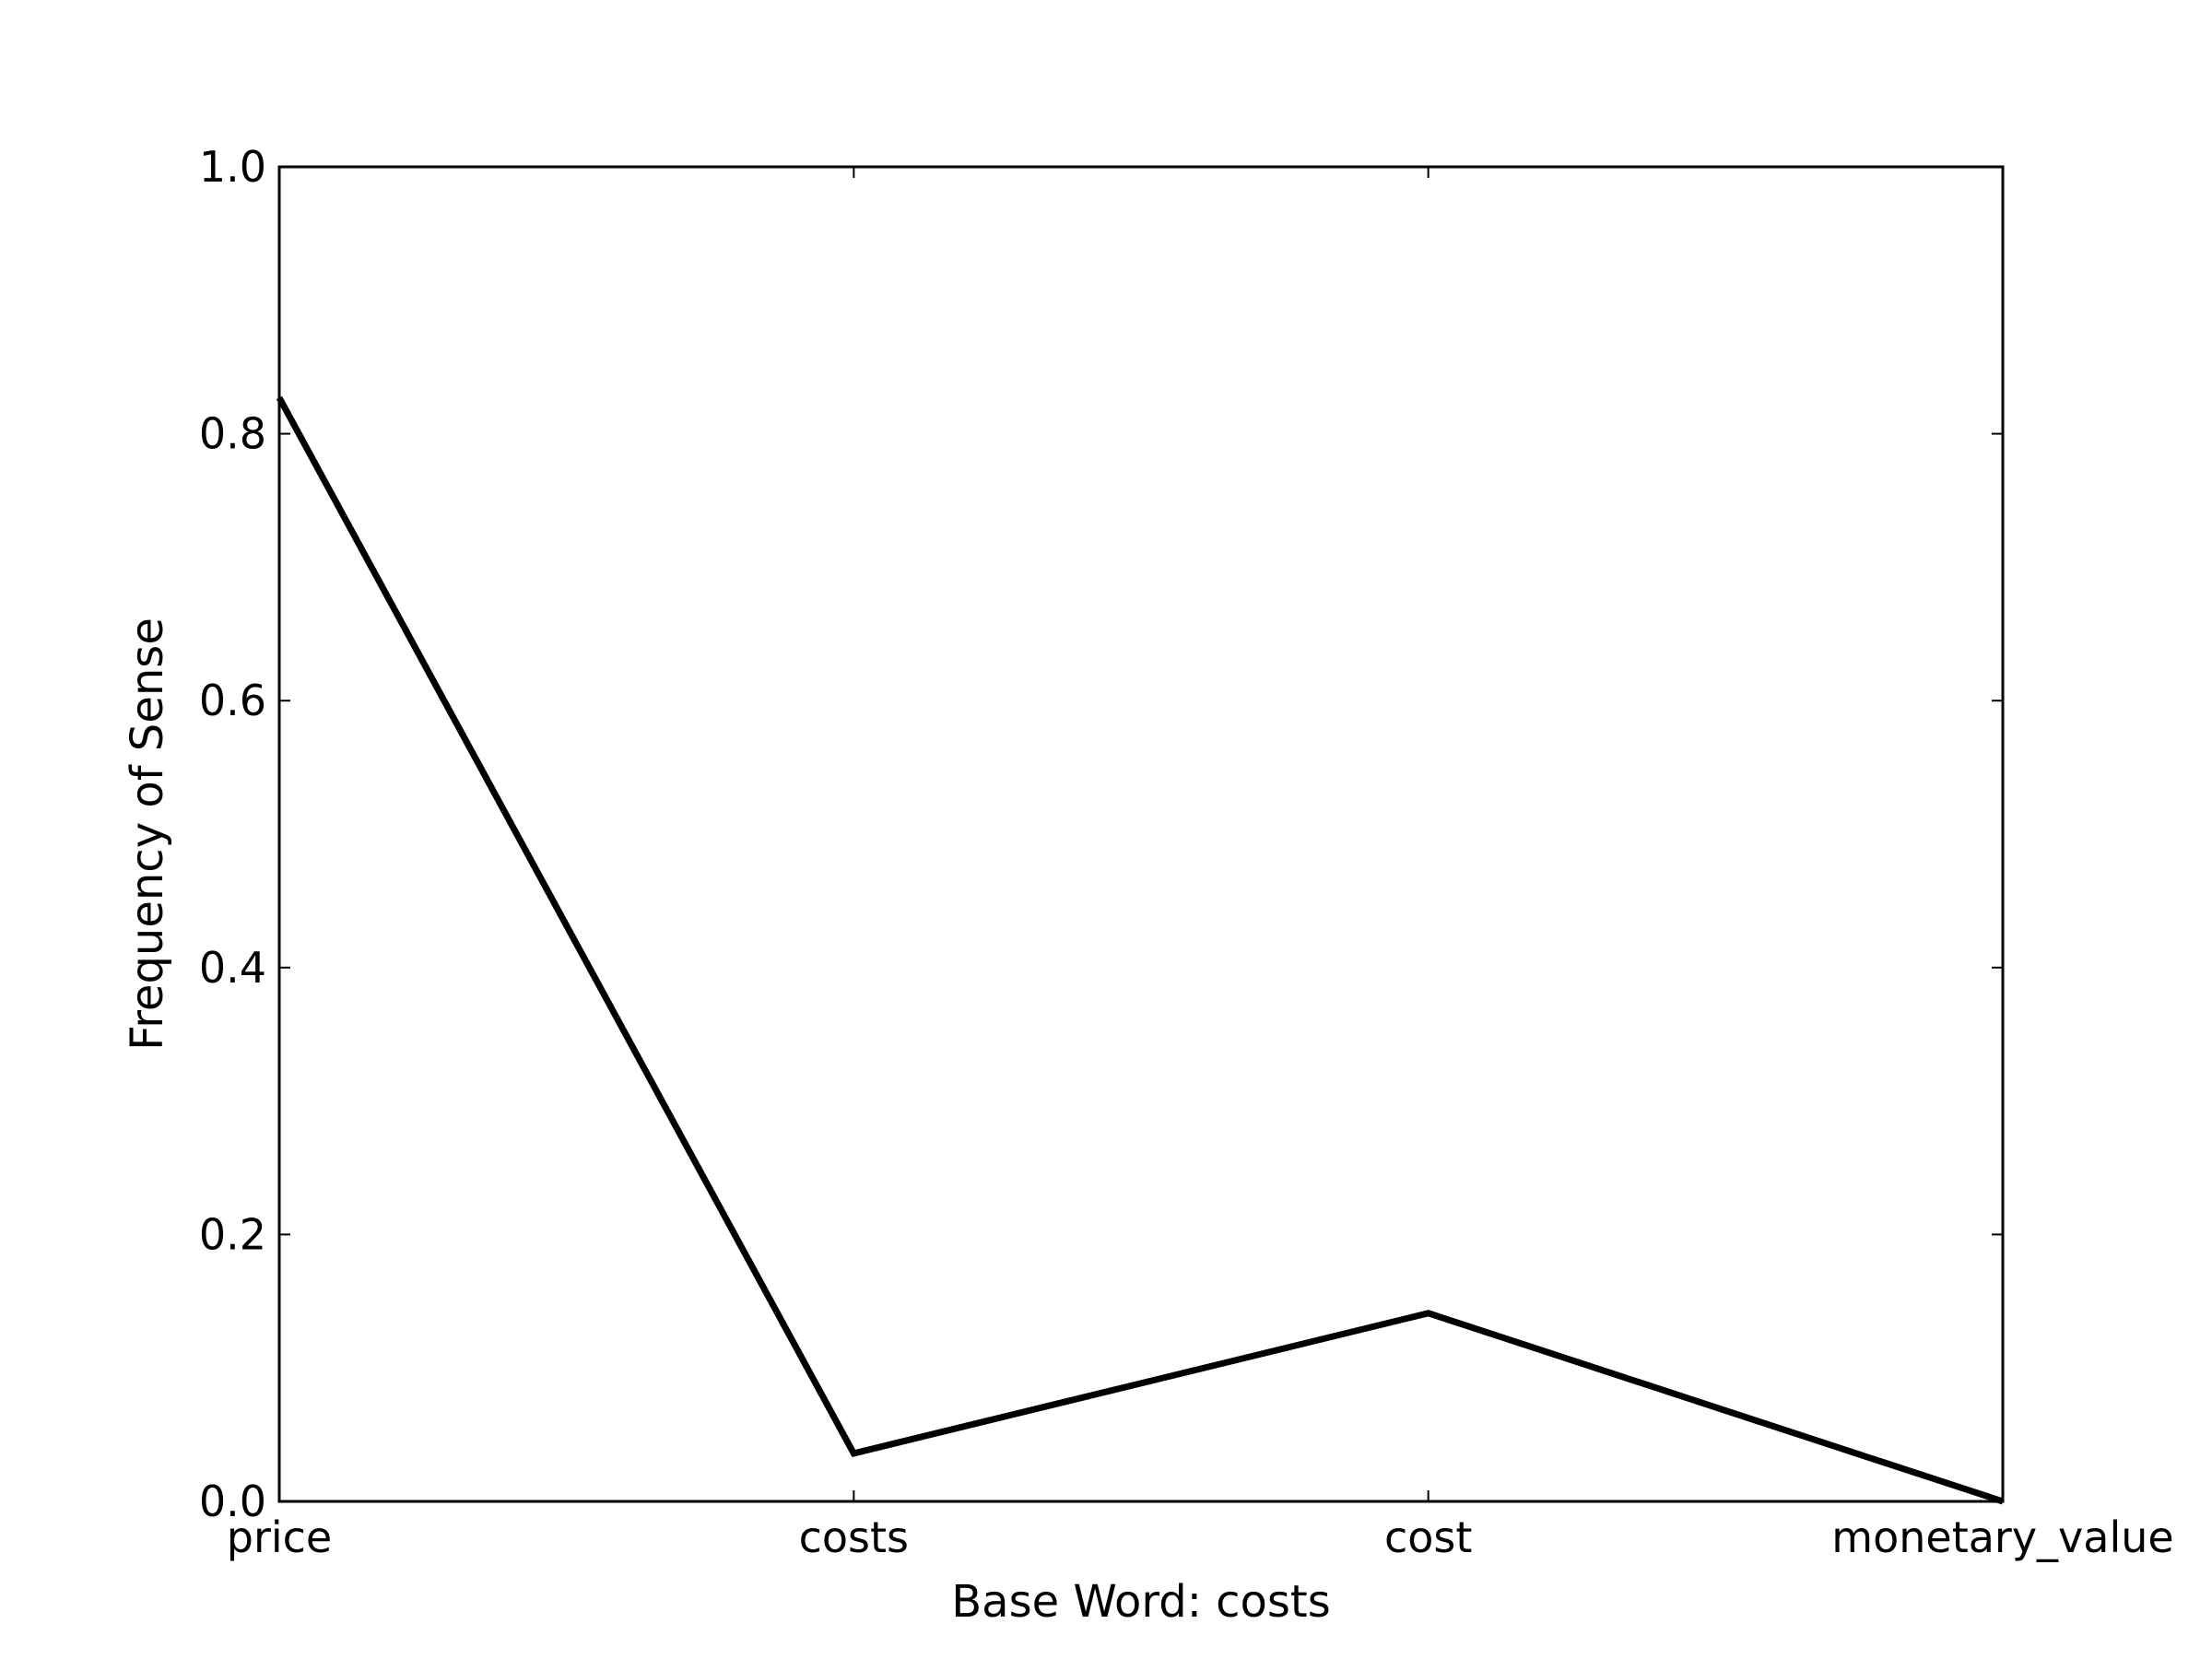 This screenshot has height=1659, width=2212. Describe the element at coordinates (1428, 1537) in the screenshot. I see `x-tick-label: cost` at that location.